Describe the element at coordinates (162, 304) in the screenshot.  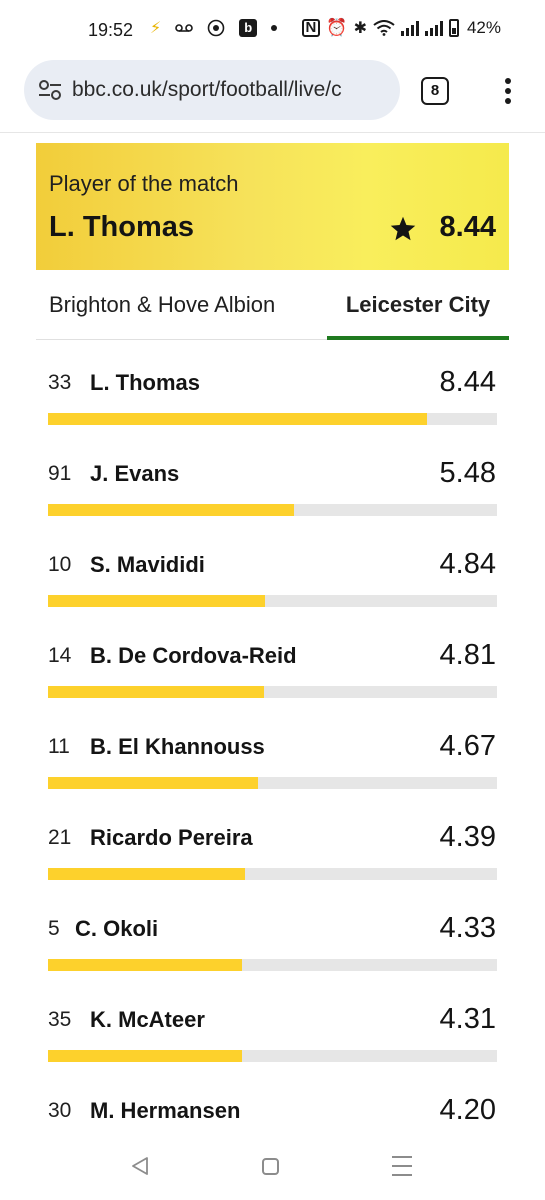
I see `tab-brighton: Brighton & Hove Albion` at that location.